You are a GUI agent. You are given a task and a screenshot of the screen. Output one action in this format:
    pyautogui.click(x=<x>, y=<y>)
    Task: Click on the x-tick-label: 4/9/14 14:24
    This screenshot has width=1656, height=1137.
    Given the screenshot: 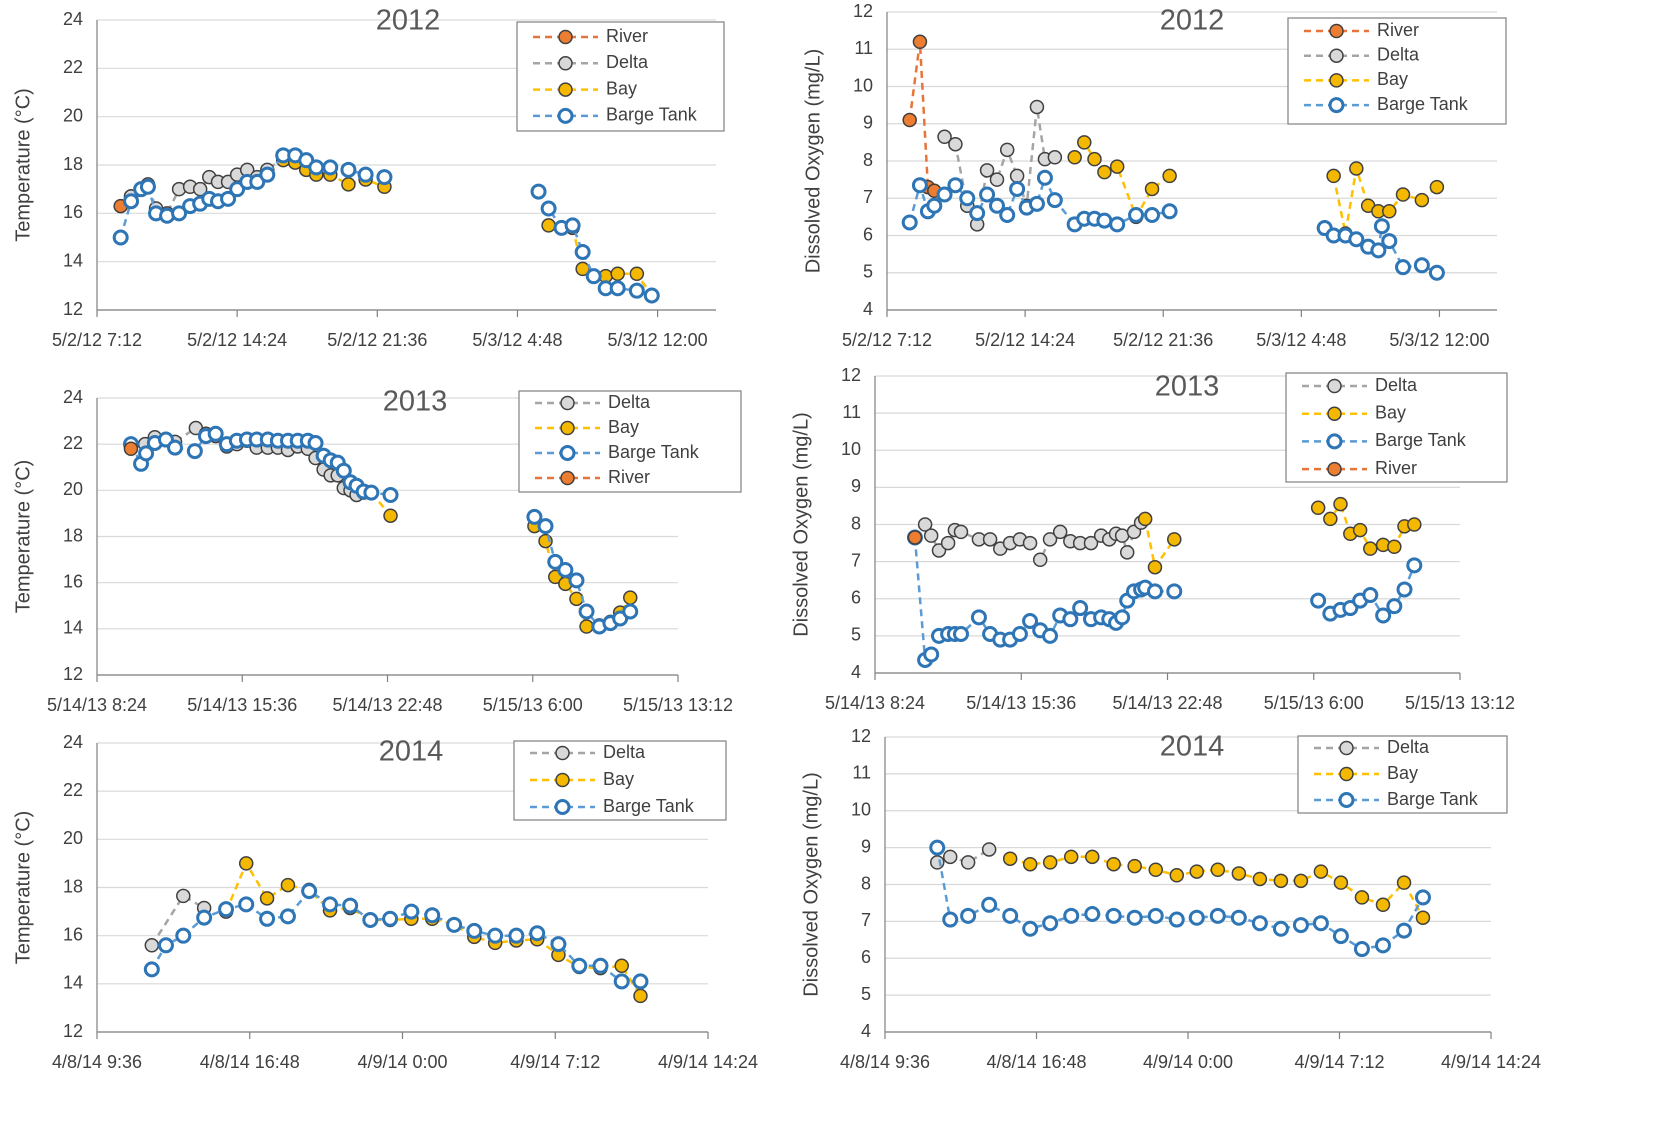 What is the action you would take?
    pyautogui.click(x=708, y=1062)
    